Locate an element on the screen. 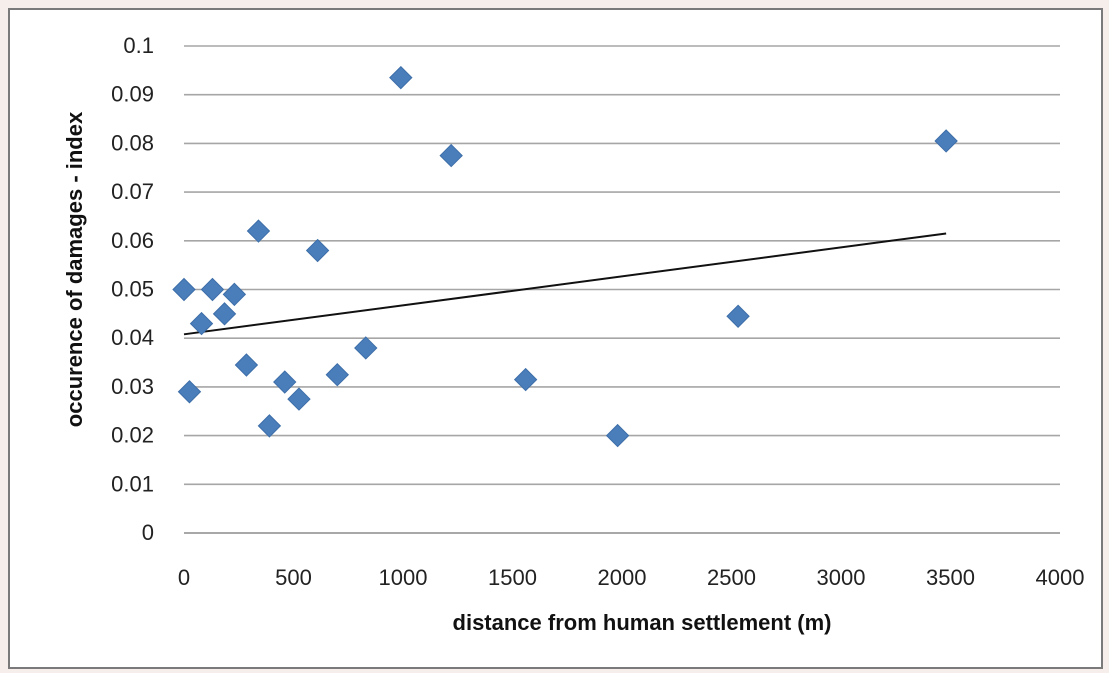 This screenshot has height=673, width=1109. linear-trendline is located at coordinates (565, 284).